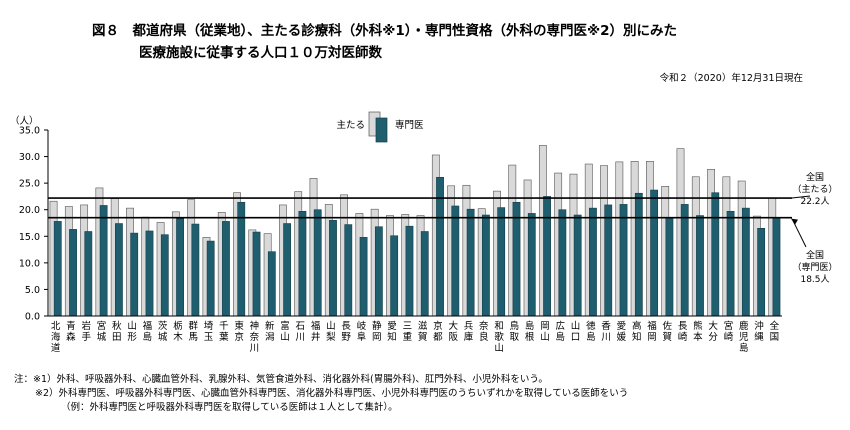 The height and width of the screenshot is (430, 850). I want to click on x-tick-label: 鹿児島, so click(744, 337).